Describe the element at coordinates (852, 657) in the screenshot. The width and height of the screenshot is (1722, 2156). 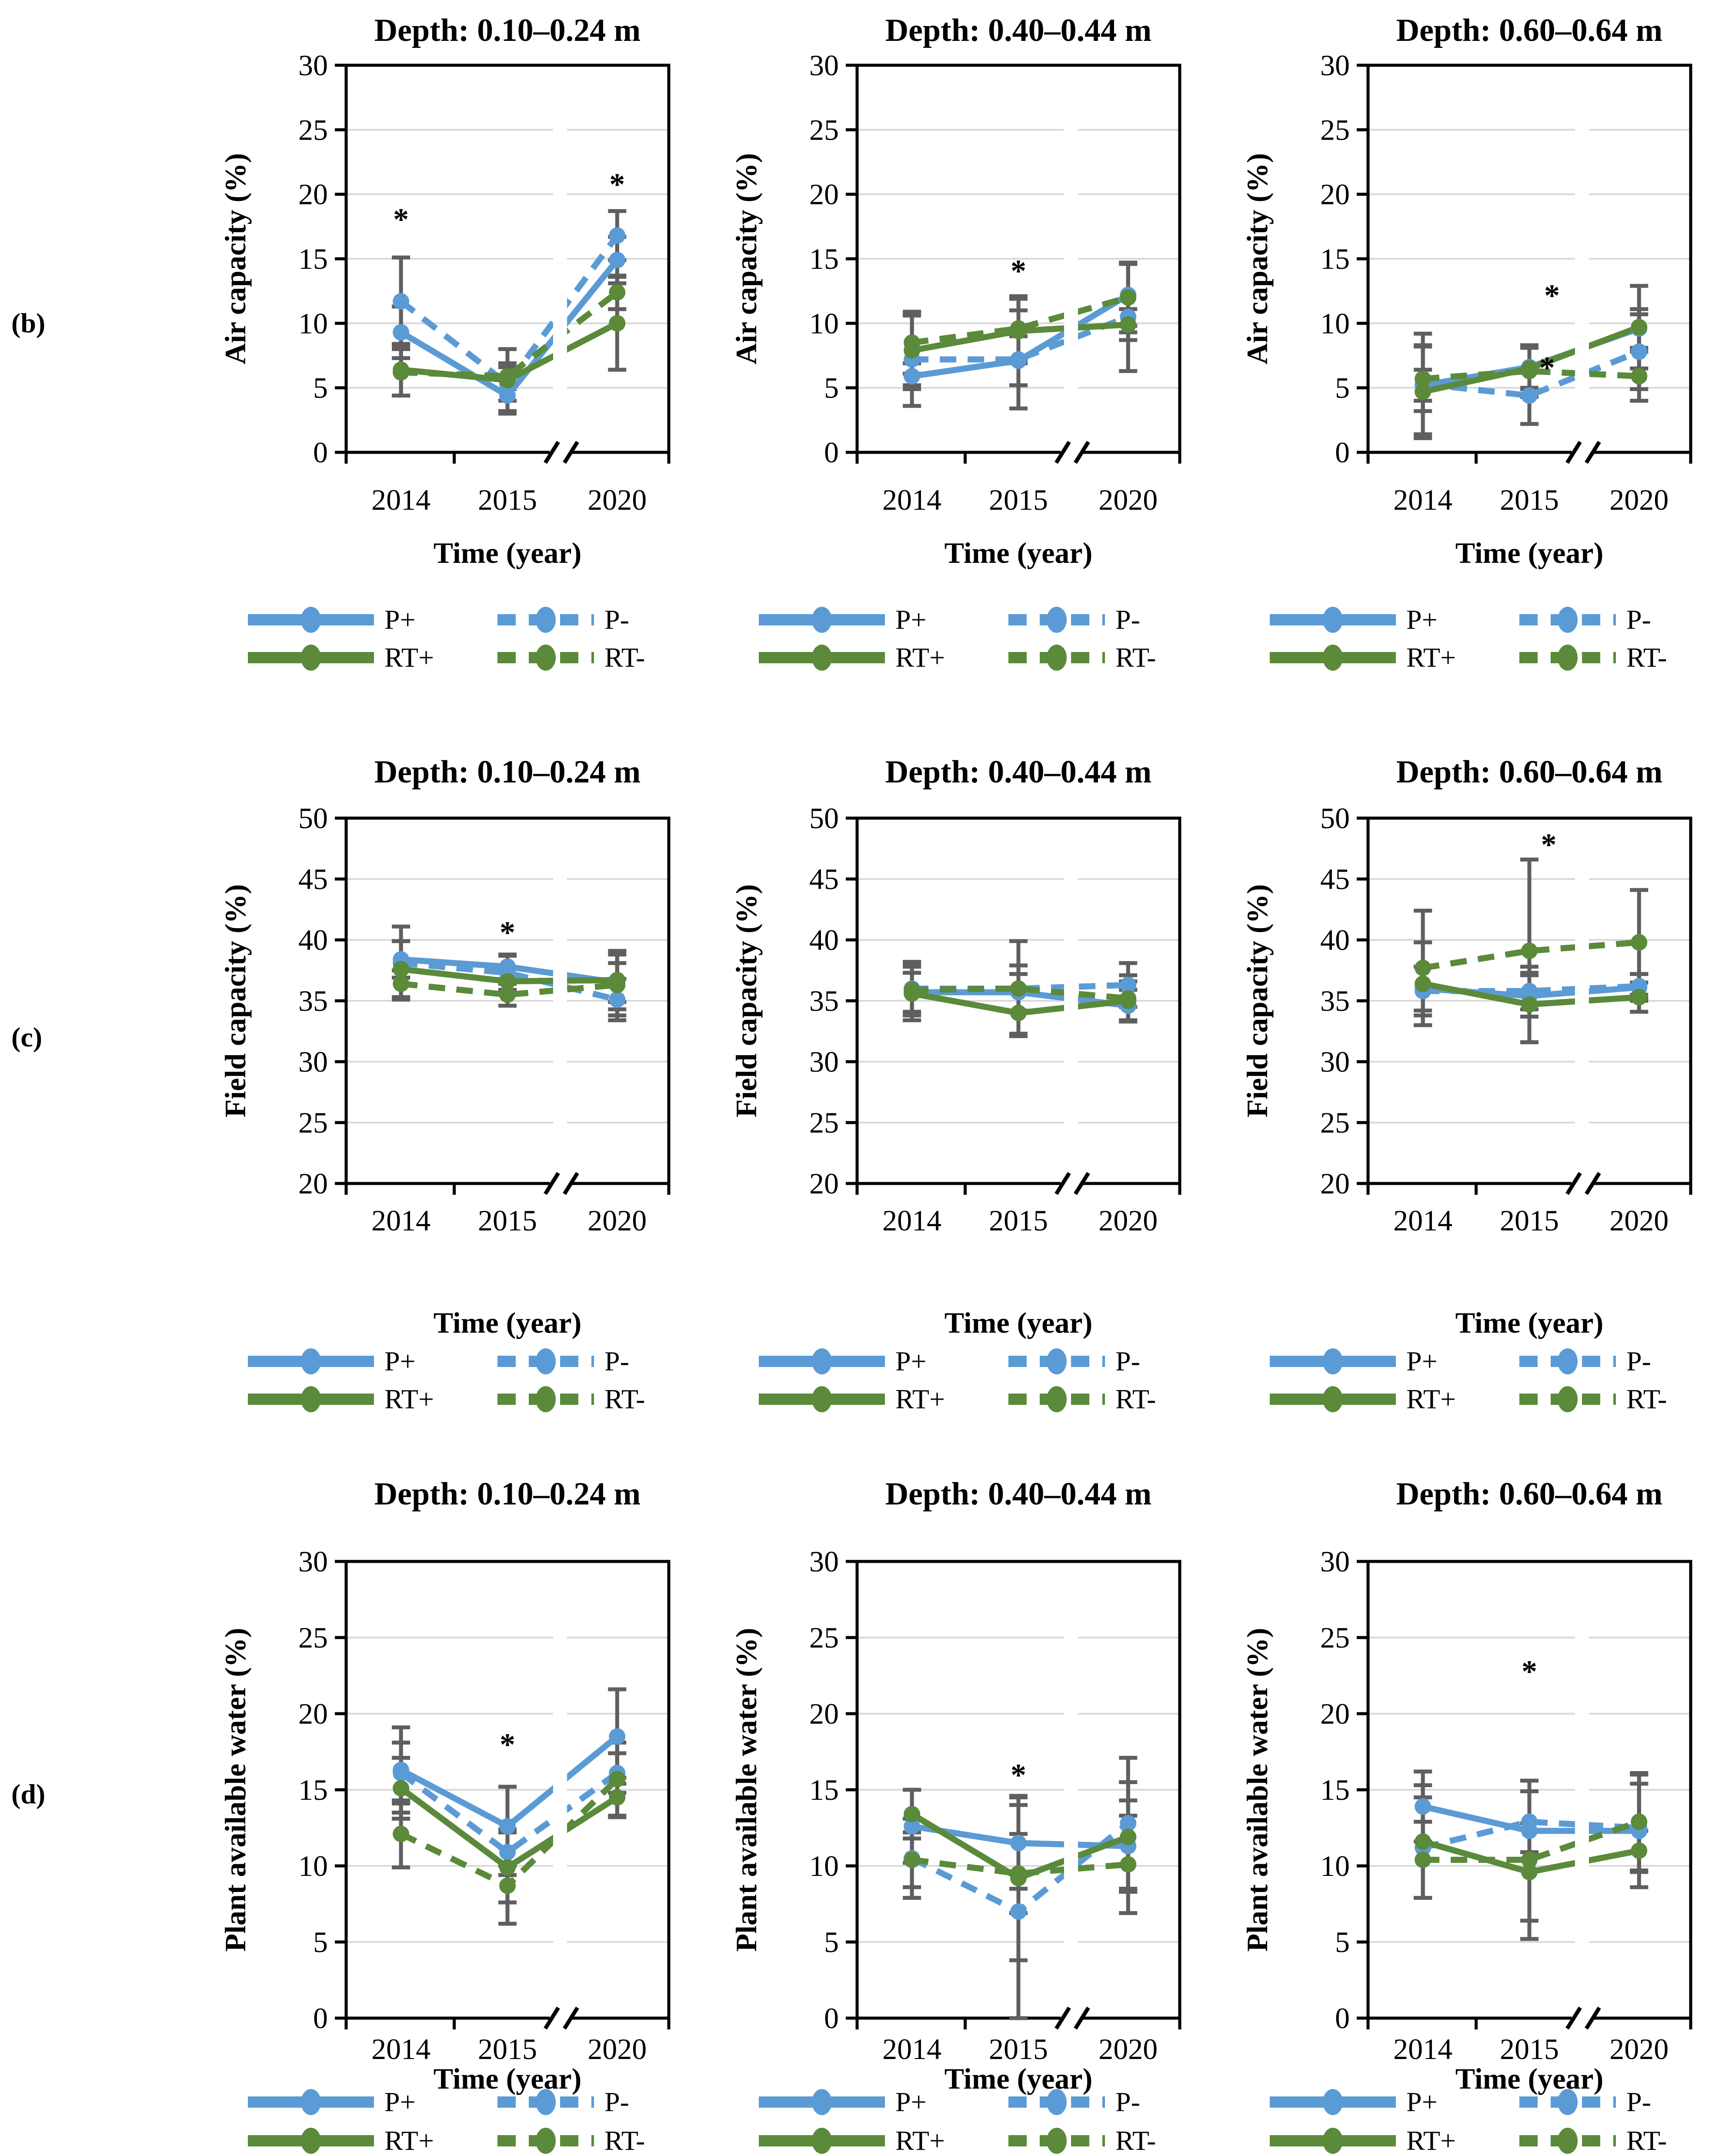
I see `legend-item-RT+: RT+` at that location.